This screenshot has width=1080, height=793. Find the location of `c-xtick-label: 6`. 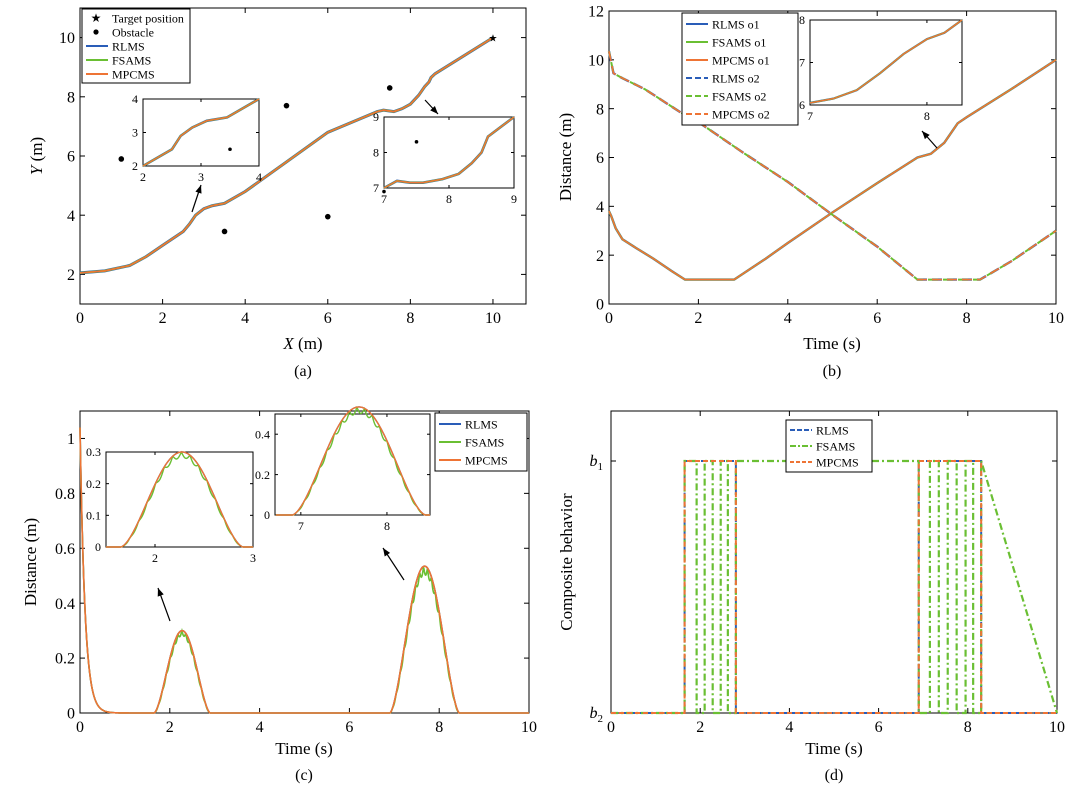

c-xtick-label: 6 is located at coordinates (349, 727).